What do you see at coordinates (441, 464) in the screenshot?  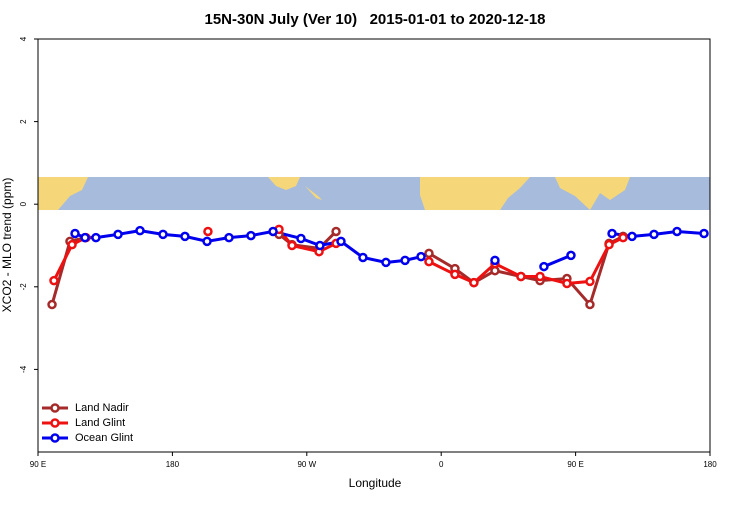 I see `x-tick-label: 0` at bounding box center [441, 464].